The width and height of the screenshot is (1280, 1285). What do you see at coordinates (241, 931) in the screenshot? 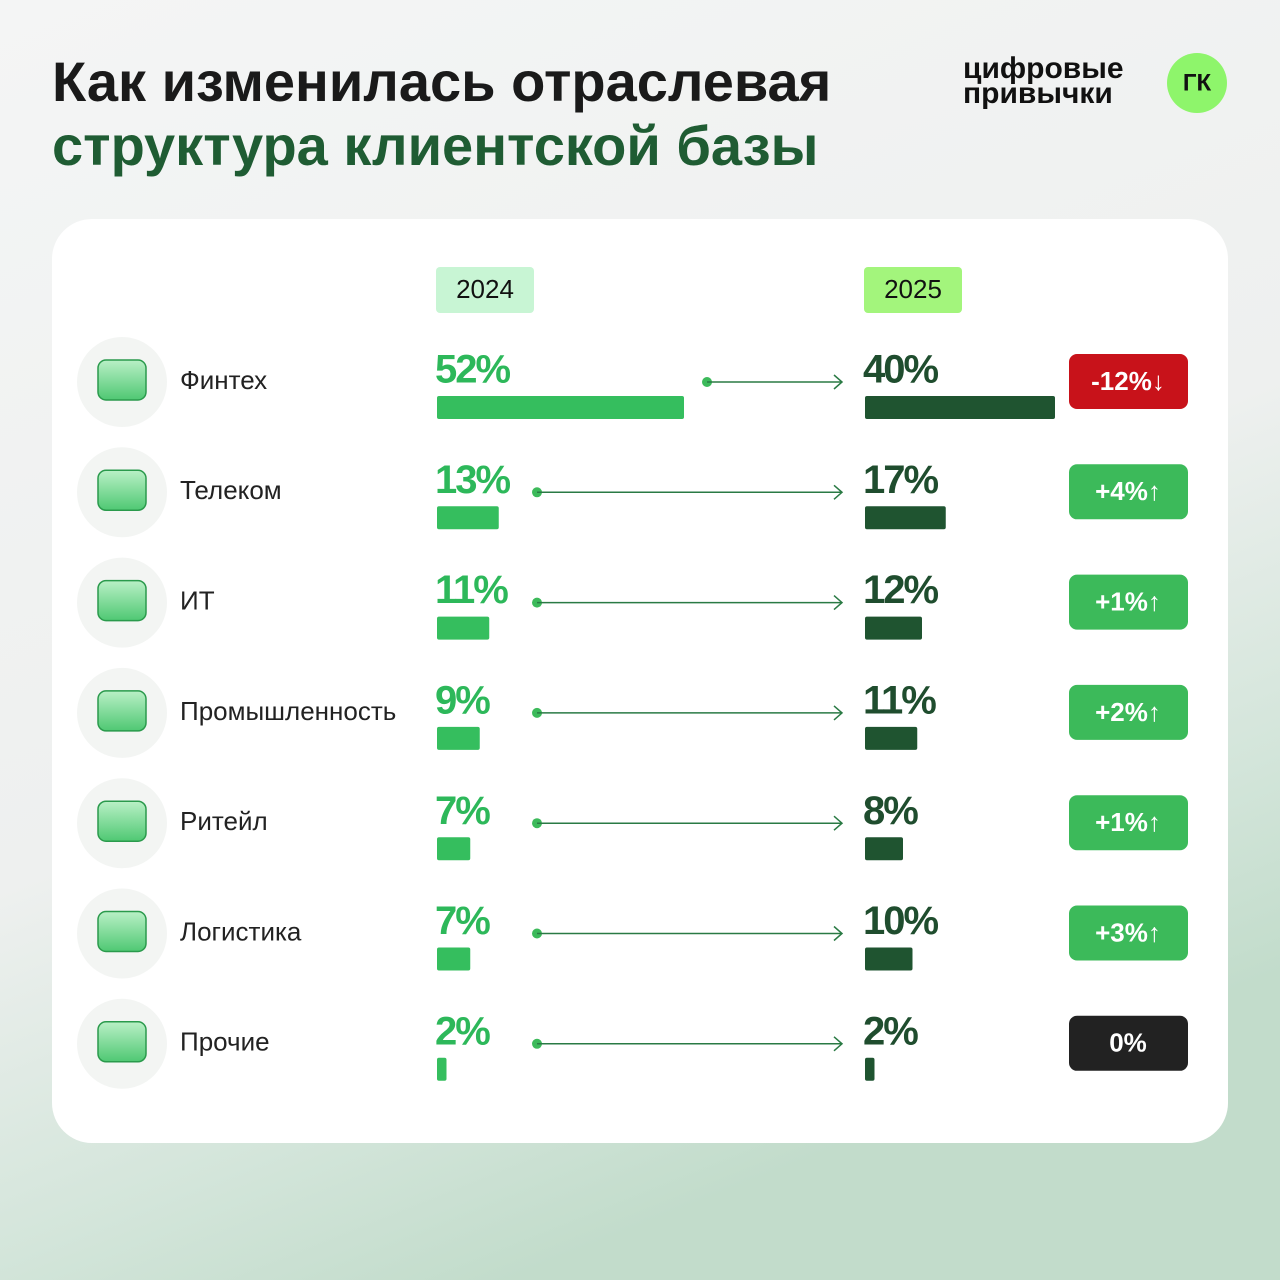
I see `category-label: Логистика` at bounding box center [241, 931].